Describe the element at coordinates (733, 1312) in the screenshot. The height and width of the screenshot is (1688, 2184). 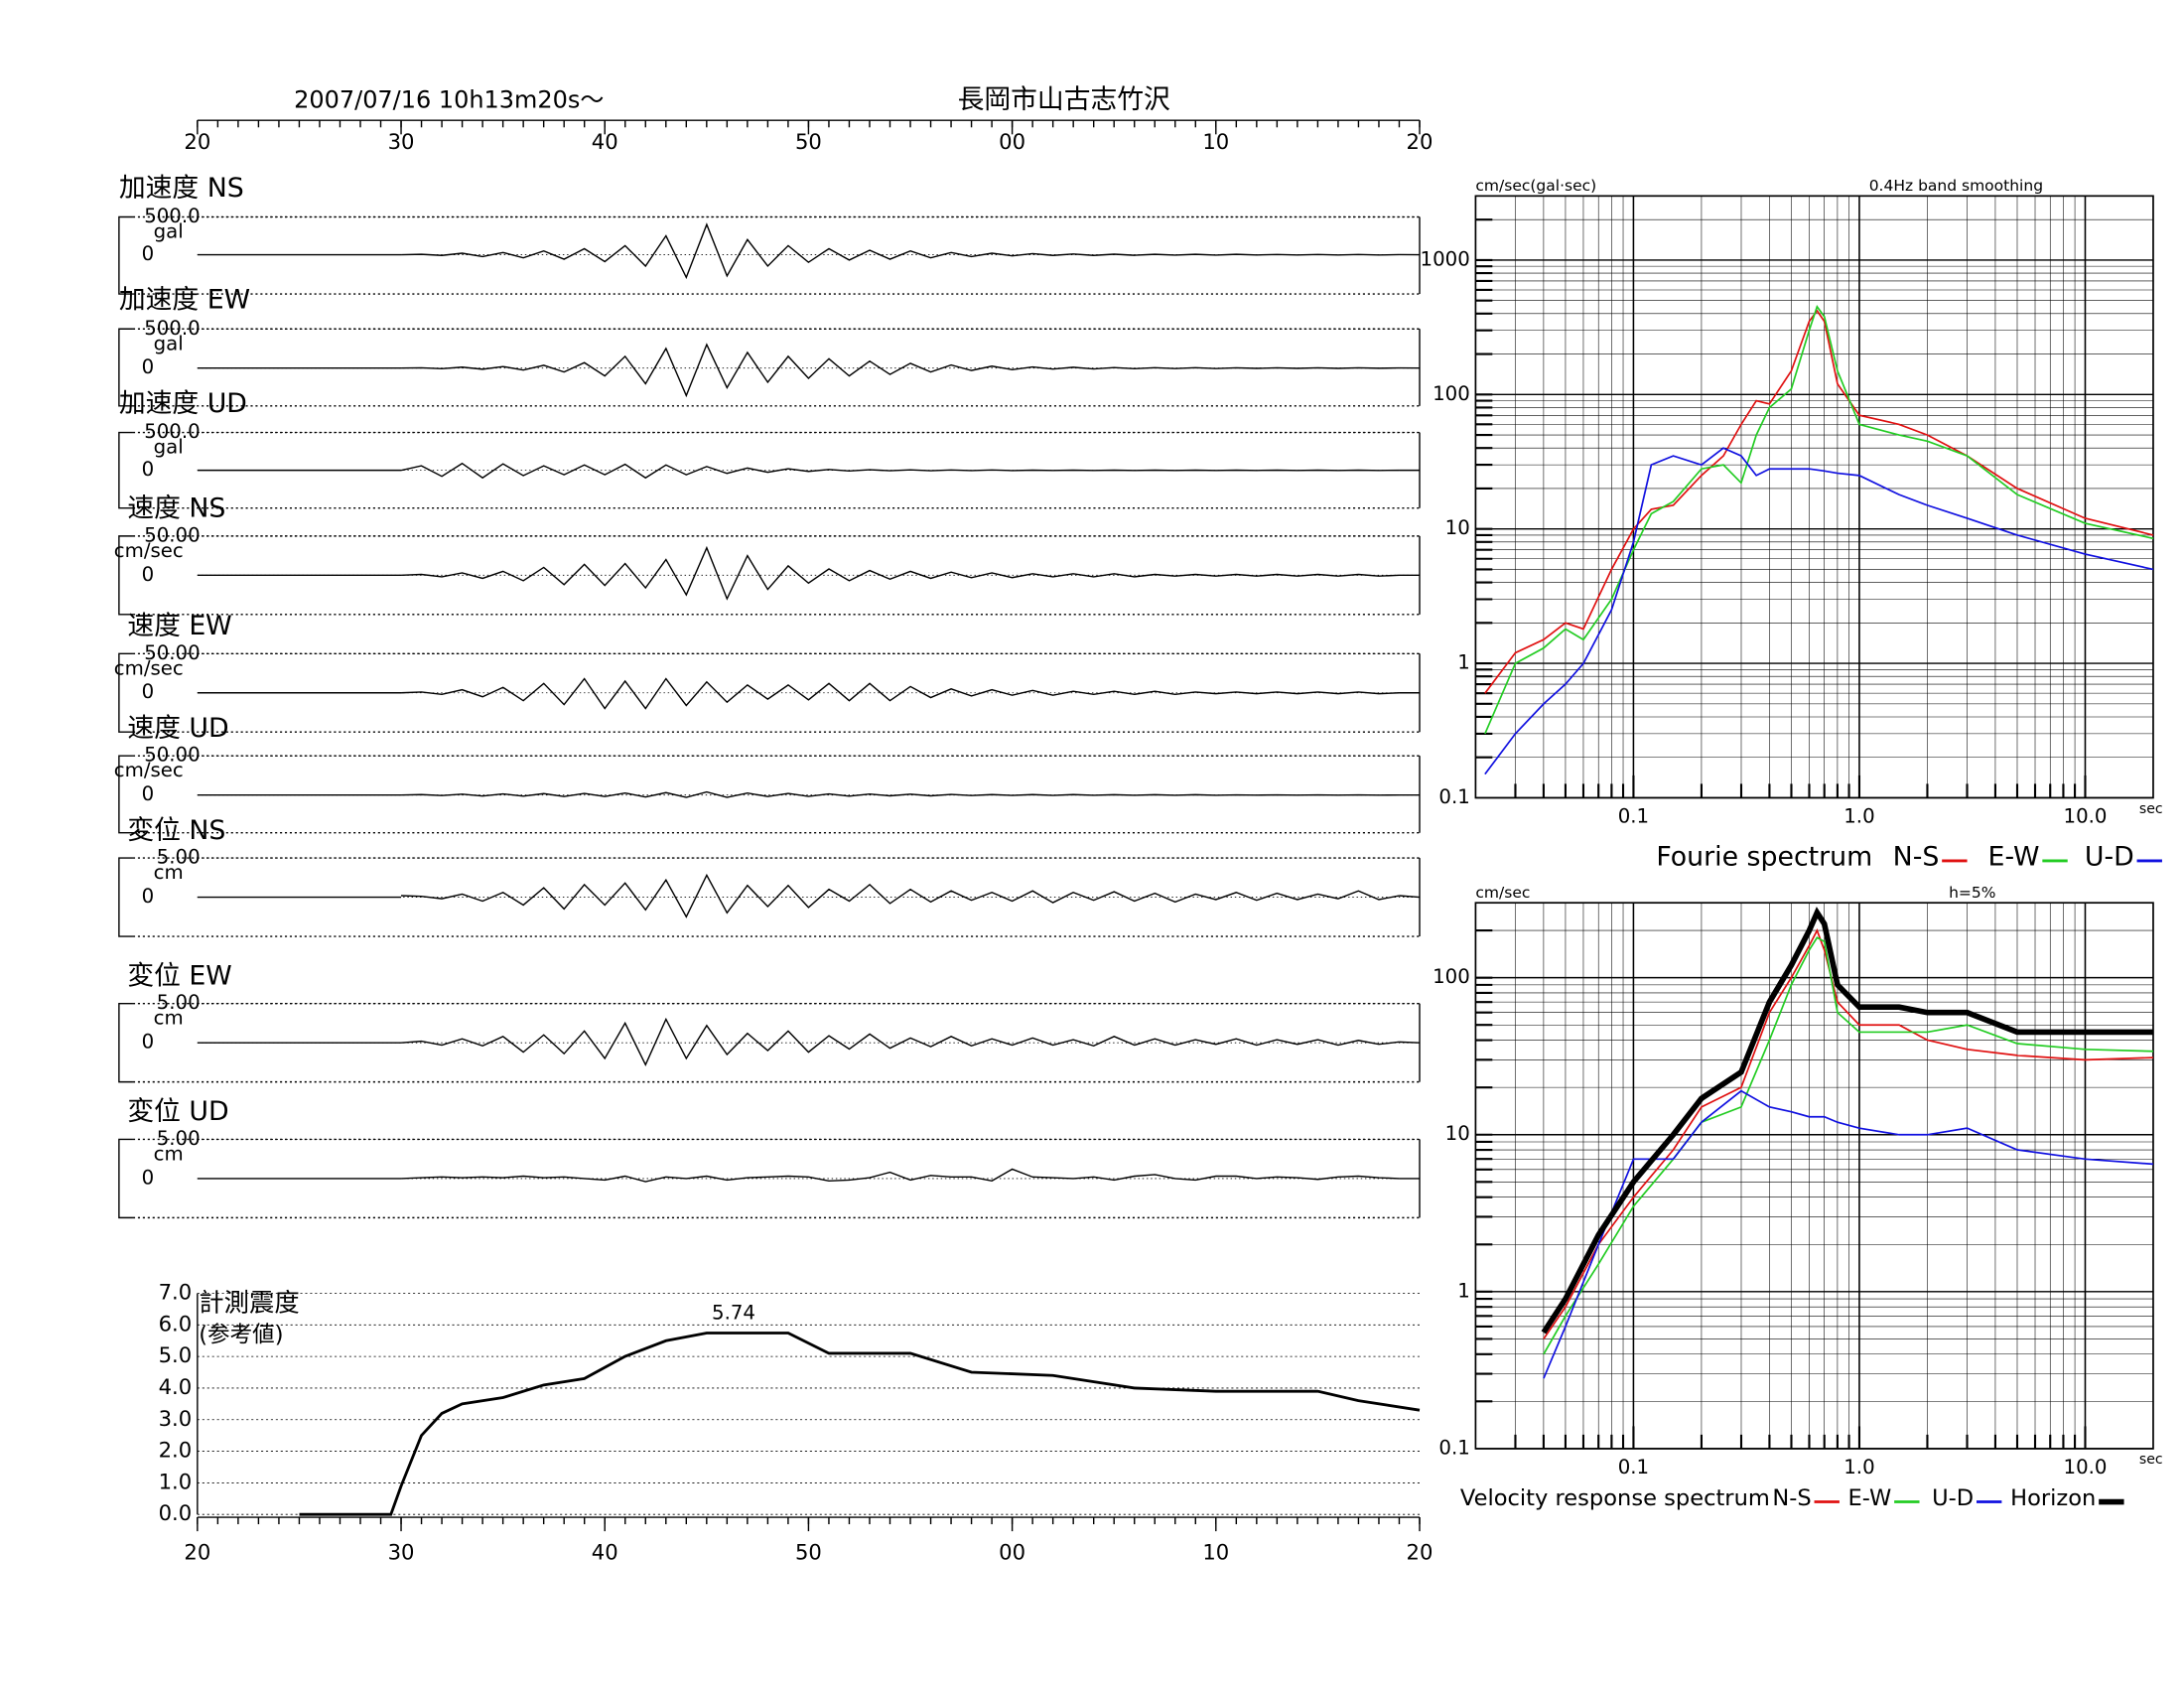
I see `peak-label: 5.74` at that location.